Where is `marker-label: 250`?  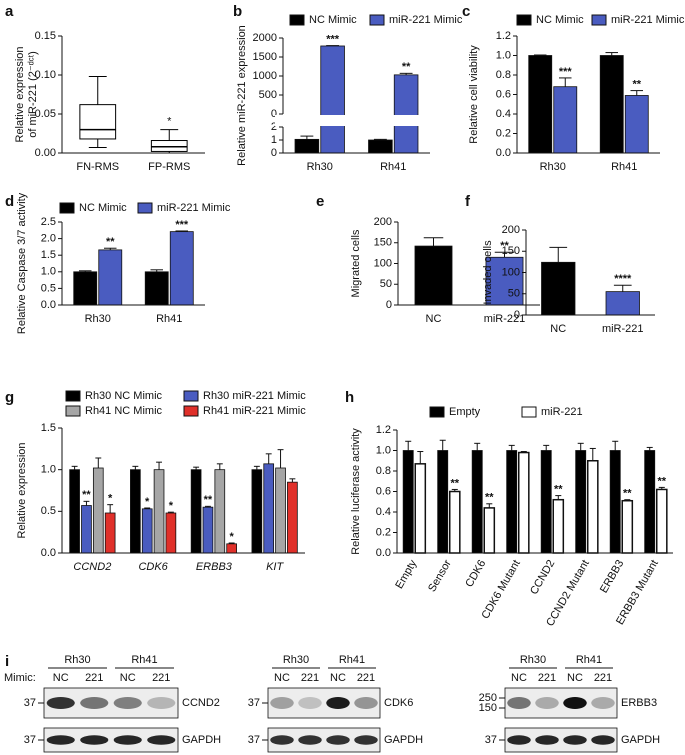
marker-label: 250 is located at coordinates (488, 698).